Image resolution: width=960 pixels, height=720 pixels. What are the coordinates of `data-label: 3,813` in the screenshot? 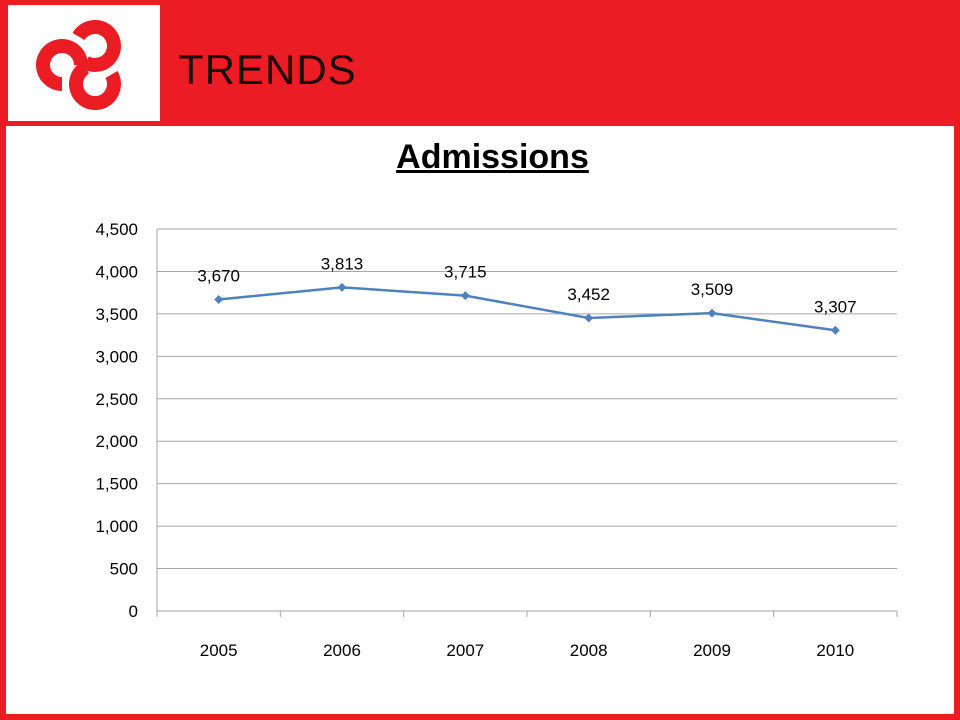 It's located at (342, 263).